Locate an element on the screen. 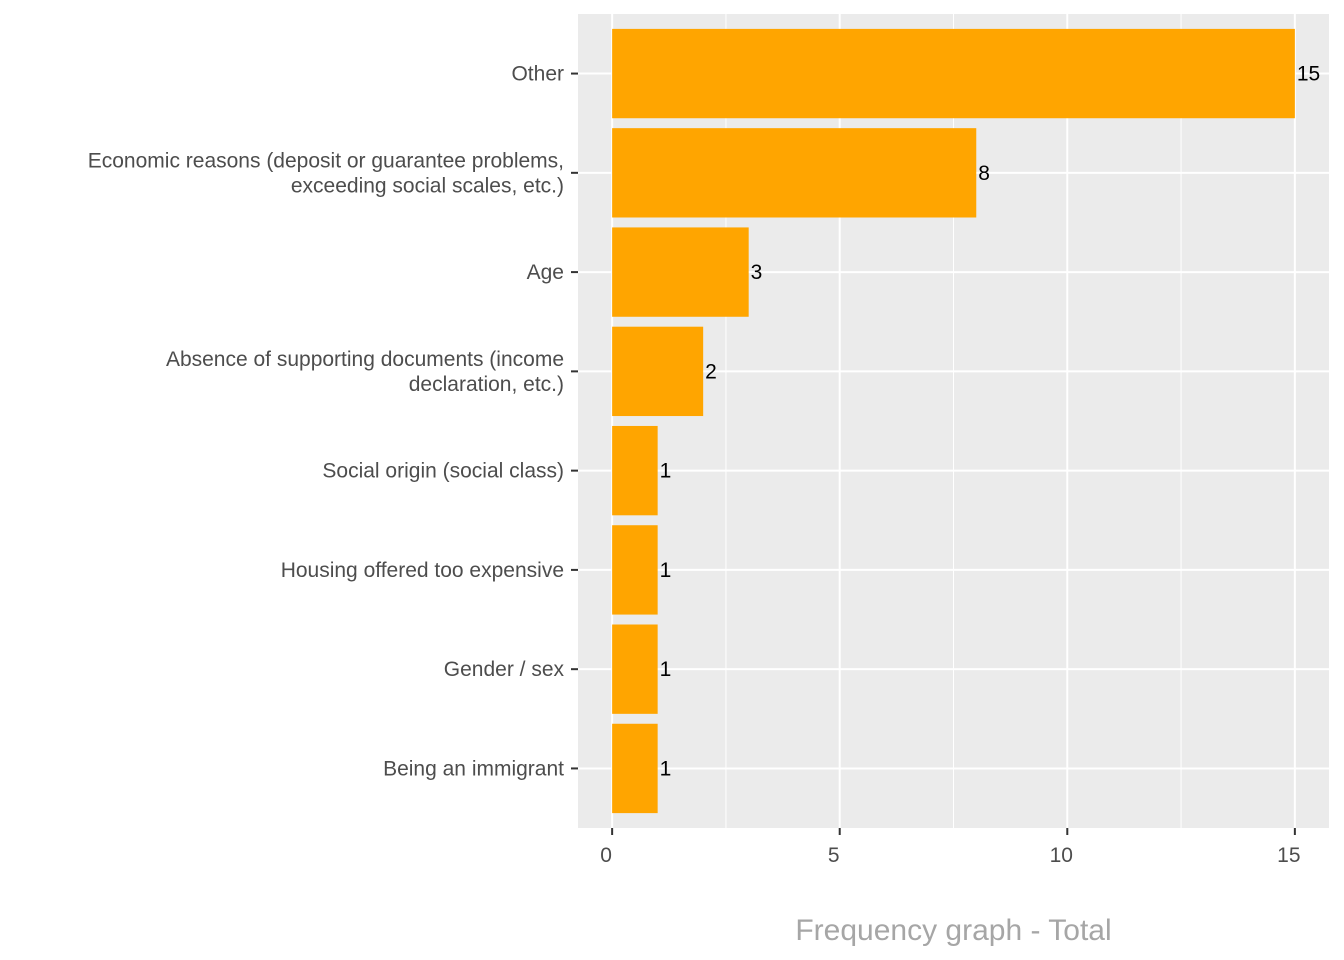 This screenshot has height=960, width=1344. chart-title: Frequency graph - Total is located at coordinates (953, 930).